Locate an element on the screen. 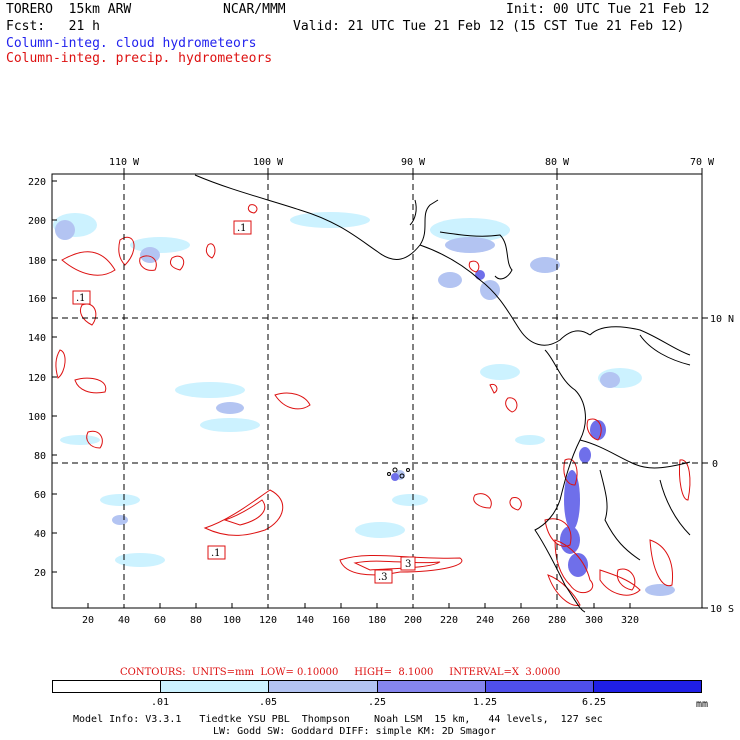 This screenshot has width=740, height=740. grid-x-label: 200 is located at coordinates (413, 620).